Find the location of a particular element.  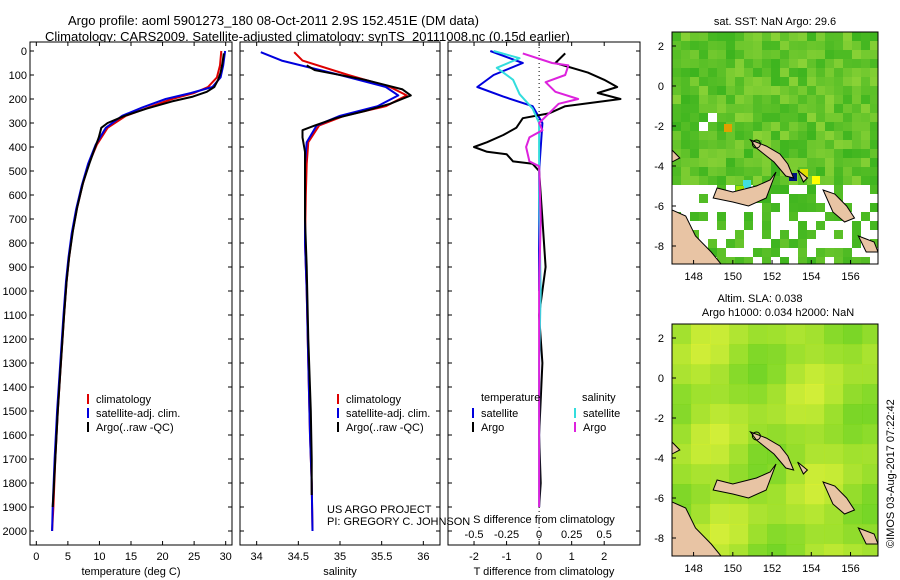

diff-s-tick-label: 0.5 is located at coordinates (604, 535).